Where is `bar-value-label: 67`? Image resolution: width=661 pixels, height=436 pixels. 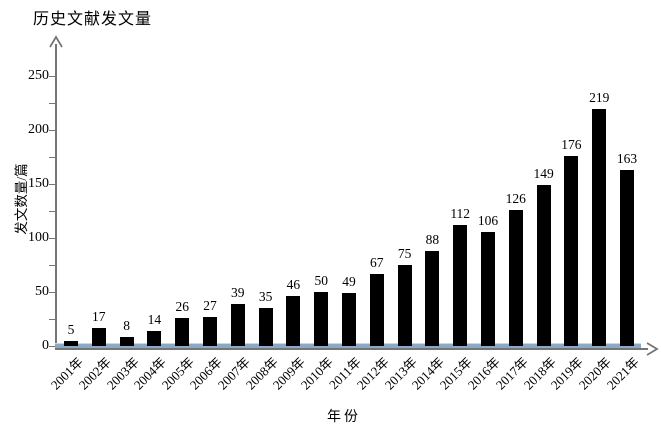
bar-value-label: 67 is located at coordinates (377, 262).